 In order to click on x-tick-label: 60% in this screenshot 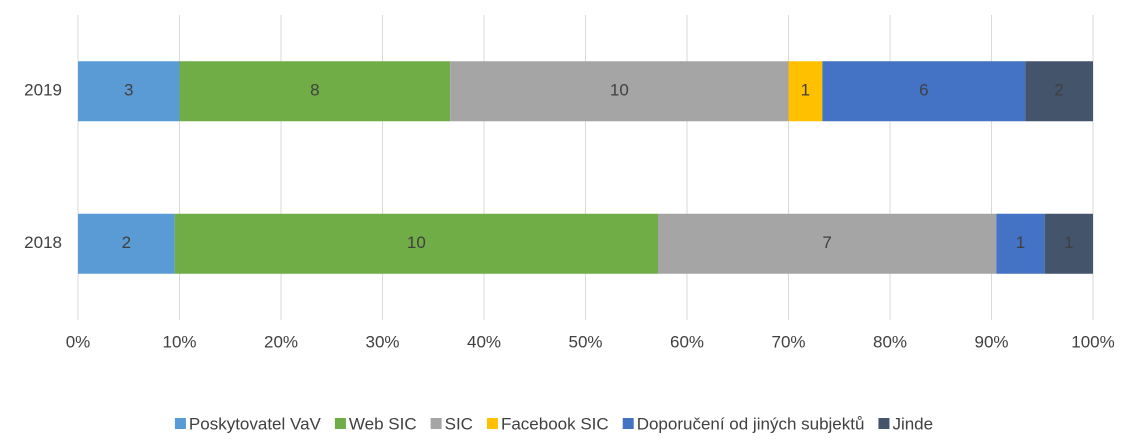, I will do `click(687, 341)`.